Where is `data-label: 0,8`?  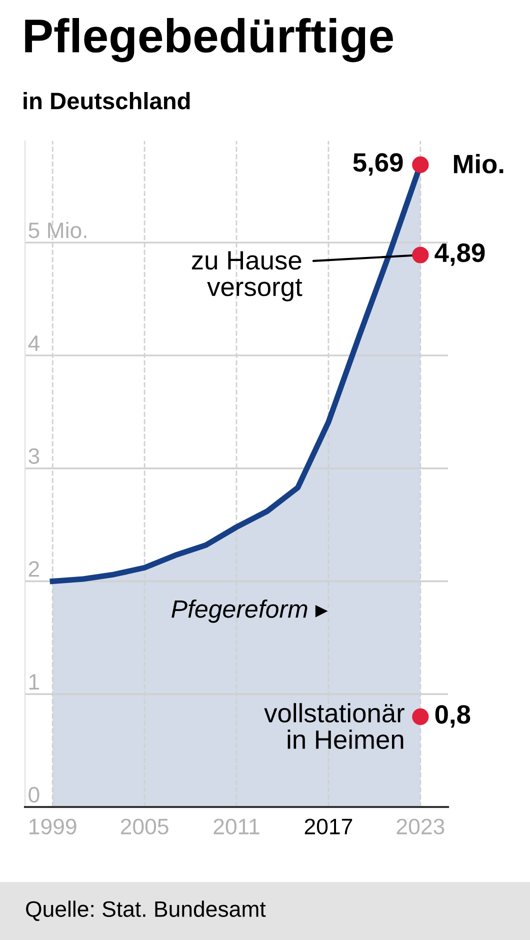 data-label: 0,8 is located at coordinates (452, 716).